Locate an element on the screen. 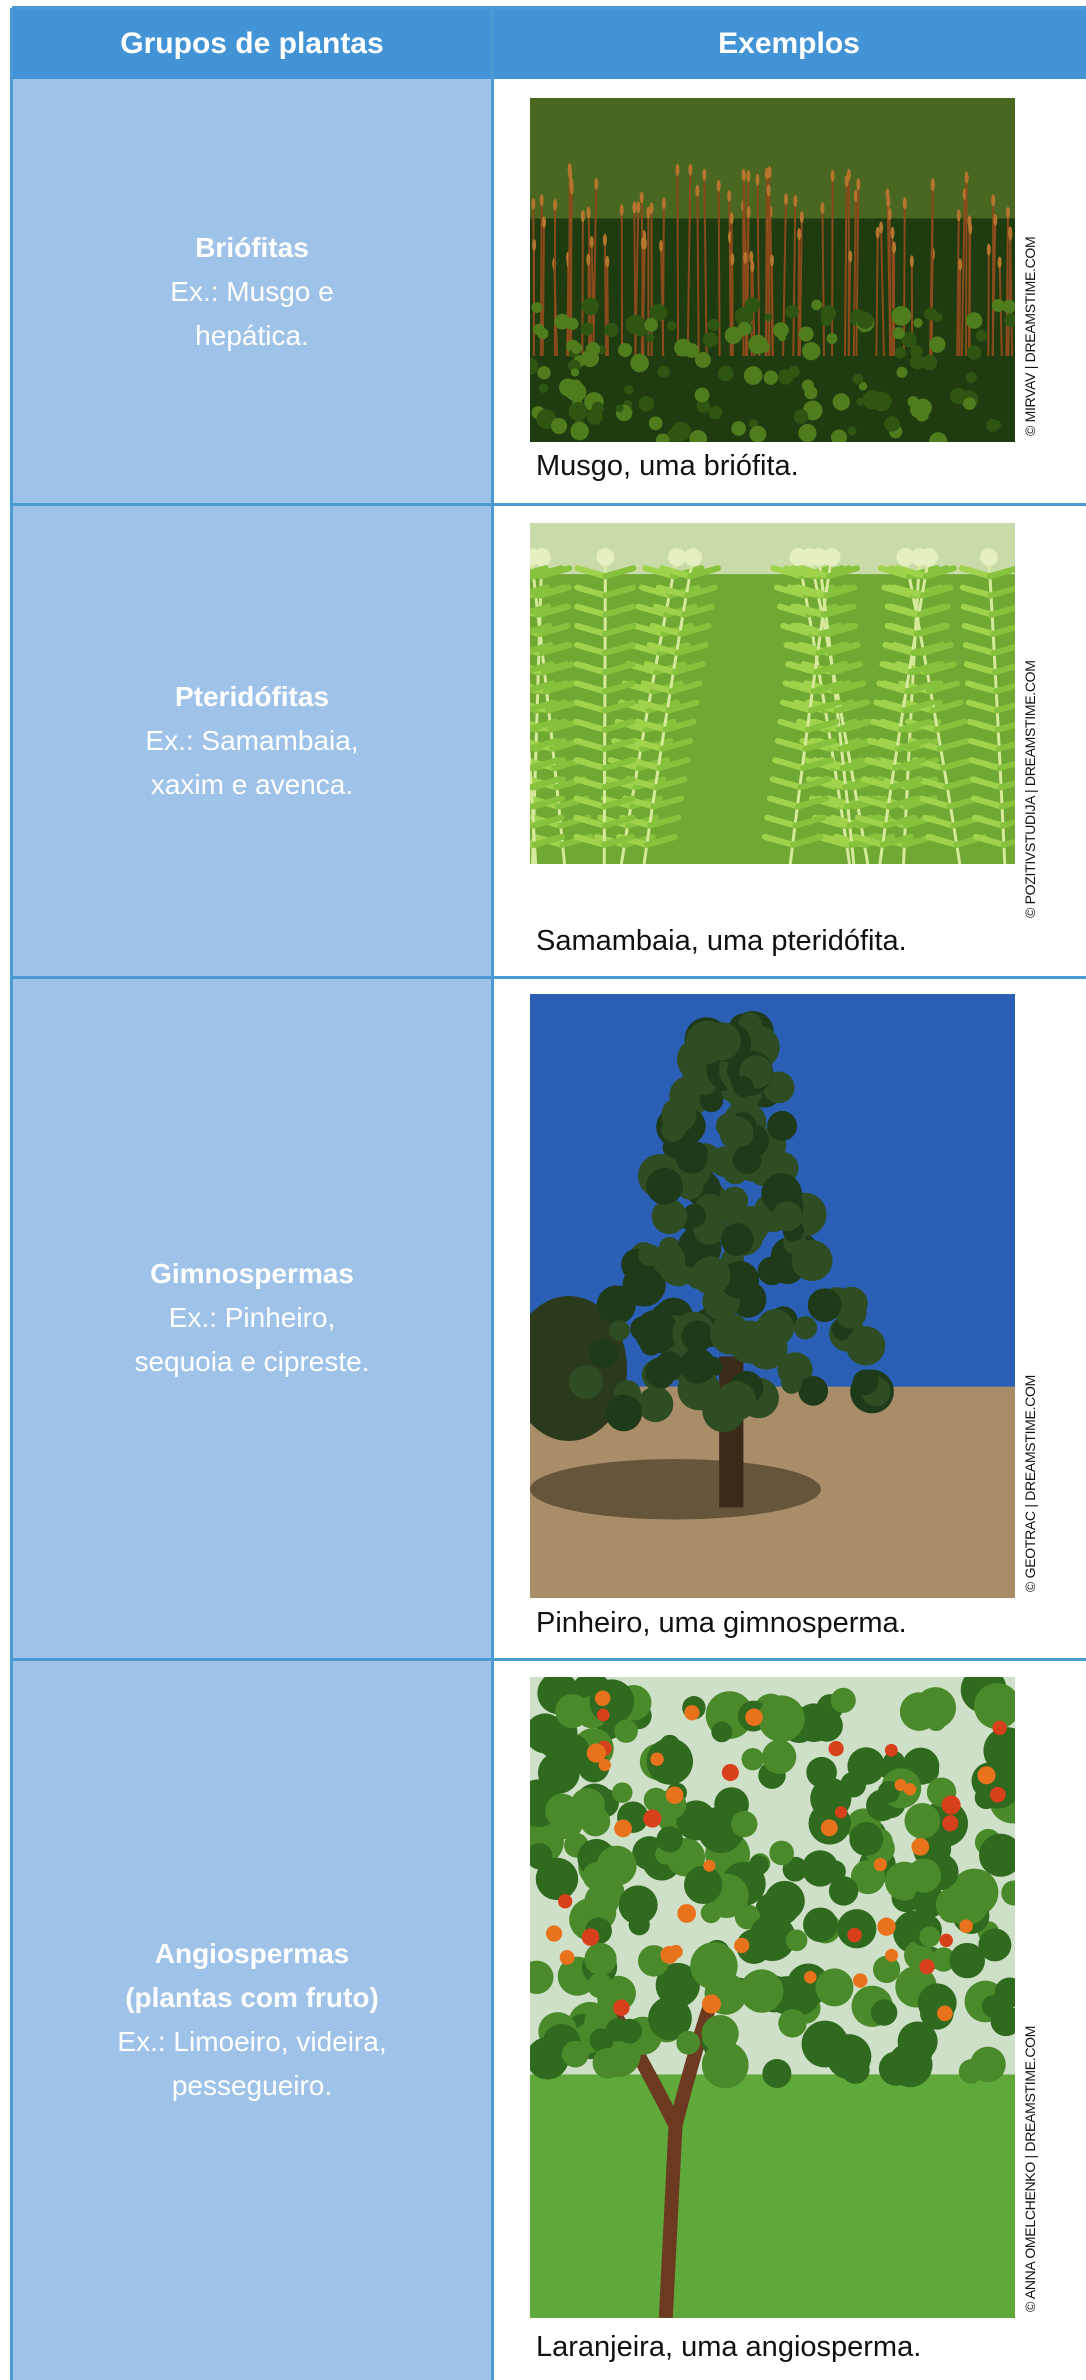  group-name: Pteridófitas is located at coordinates (252, 696).